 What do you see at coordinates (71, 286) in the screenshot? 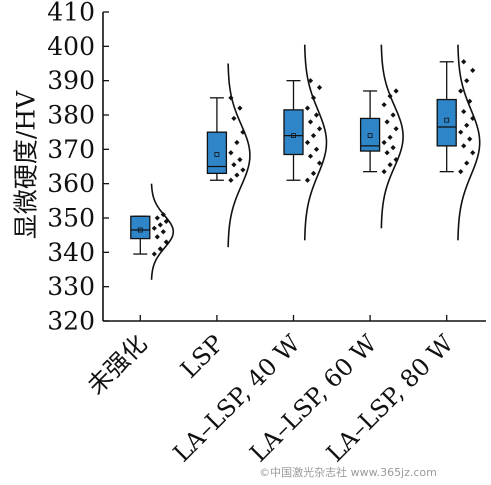
I see `y-tick-label: 330` at bounding box center [71, 286].